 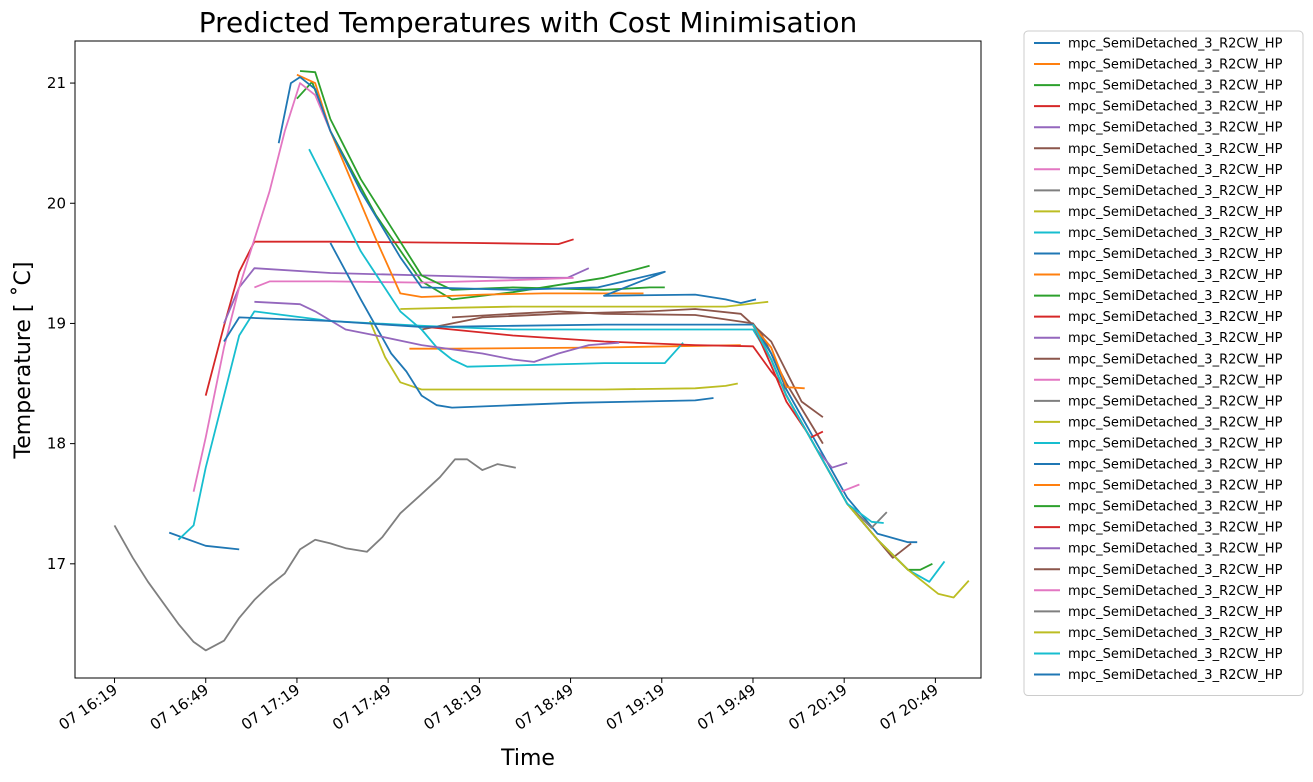 What do you see at coordinates (56, 564) in the screenshot?
I see `y-tick-label: 17` at bounding box center [56, 564].